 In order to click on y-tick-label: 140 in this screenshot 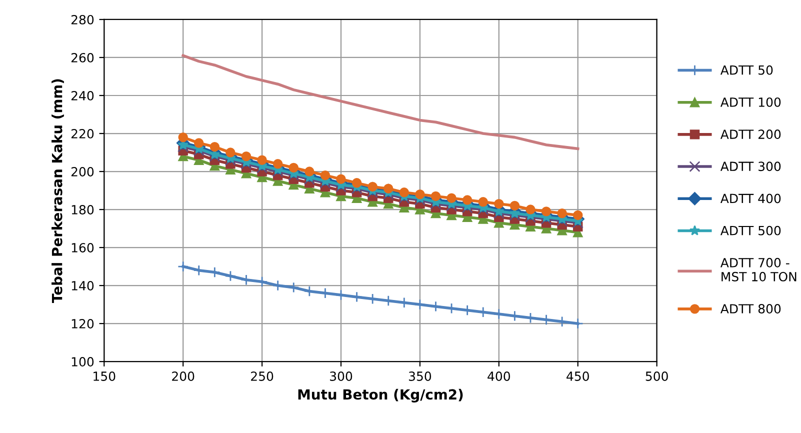, I will do `click(83, 285)`.